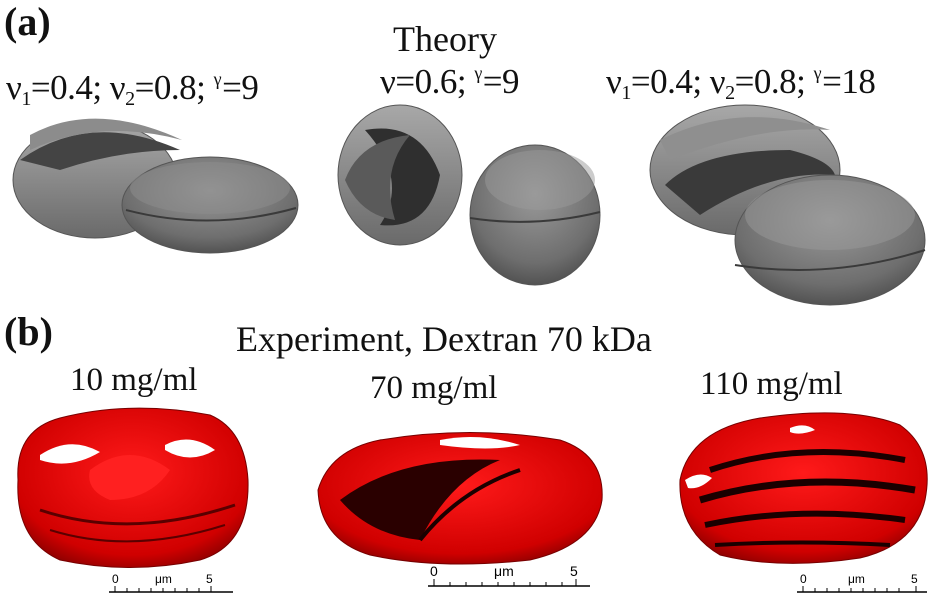 This screenshot has height=597, width=939. What do you see at coordinates (163, 579) in the screenshot?
I see `scale-1-unit: μm` at bounding box center [163, 579].